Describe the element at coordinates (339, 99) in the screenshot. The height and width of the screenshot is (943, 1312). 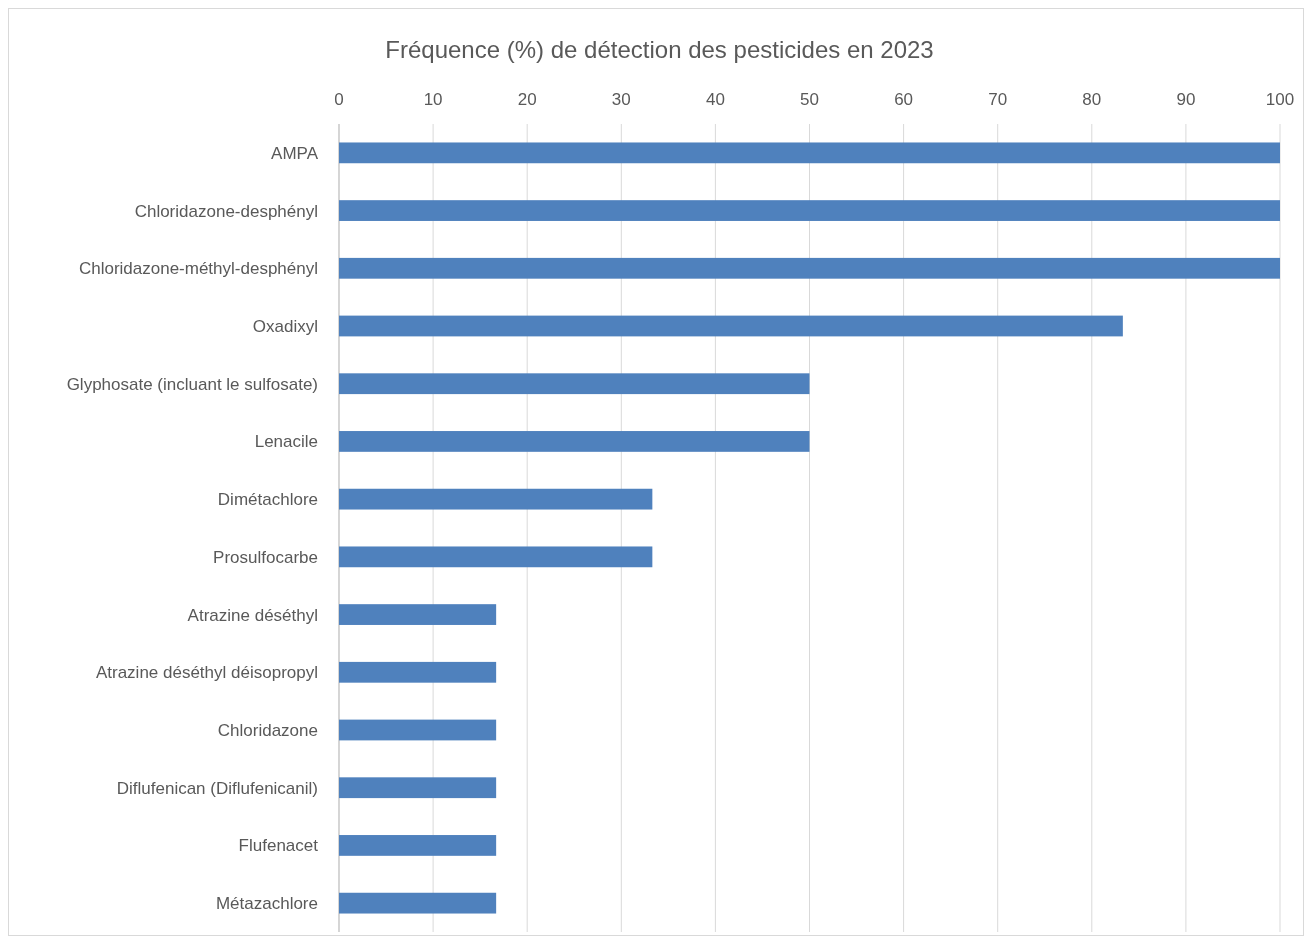
I see `x-tick-label: 0` at that location.